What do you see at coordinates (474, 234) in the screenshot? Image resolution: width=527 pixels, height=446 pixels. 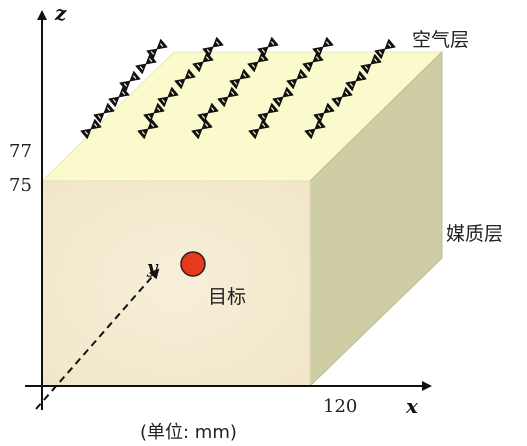 I see `medium-layer-label: 媒质层` at bounding box center [474, 234].